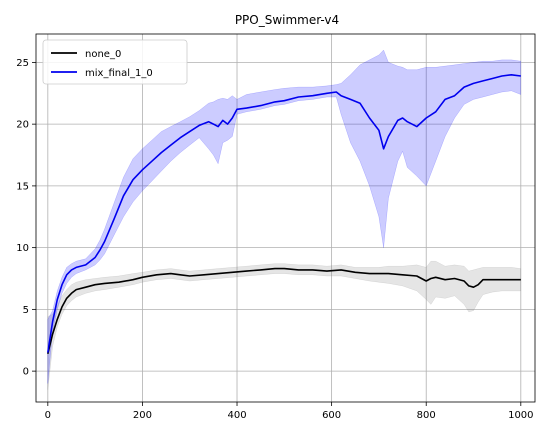 This screenshot has height=435, width=543. What do you see at coordinates (22, 186) in the screenshot?
I see `y-tick-label: 15` at bounding box center [22, 186].